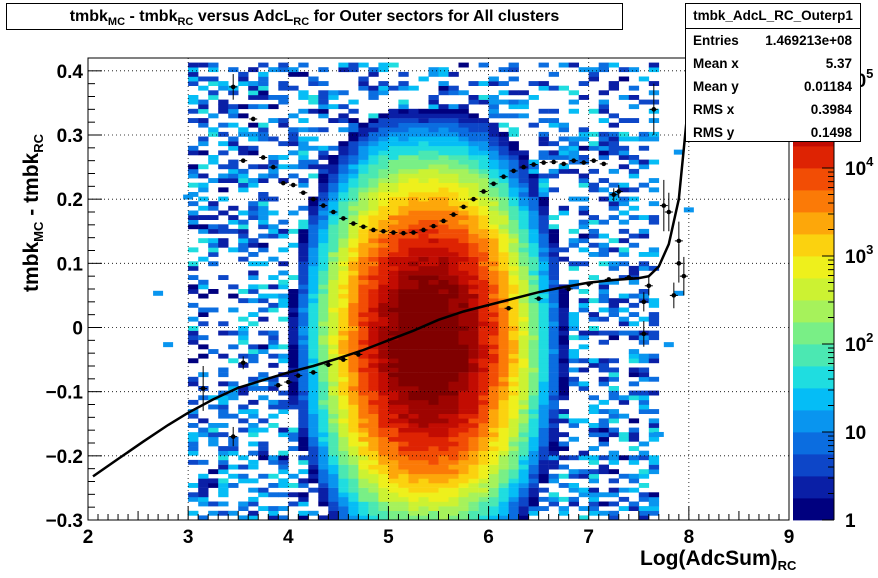 This screenshot has width=878, height=578. What do you see at coordinates (64, 393) in the screenshot?
I see `y-tick-label: −0.1` at bounding box center [64, 393].